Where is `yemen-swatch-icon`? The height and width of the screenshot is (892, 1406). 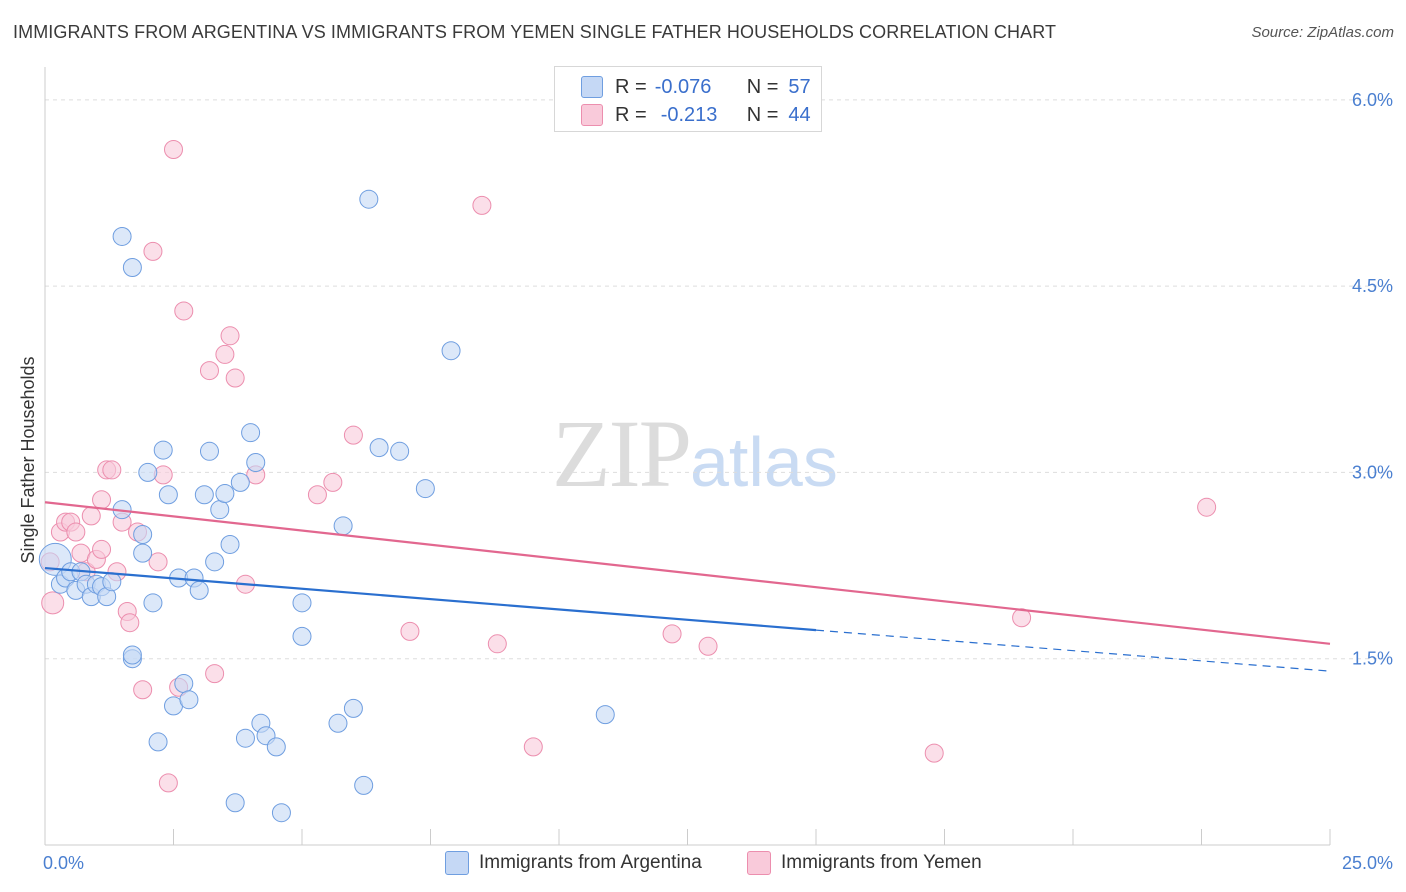 yemen-swatch-icon is located at coordinates (592, 115).